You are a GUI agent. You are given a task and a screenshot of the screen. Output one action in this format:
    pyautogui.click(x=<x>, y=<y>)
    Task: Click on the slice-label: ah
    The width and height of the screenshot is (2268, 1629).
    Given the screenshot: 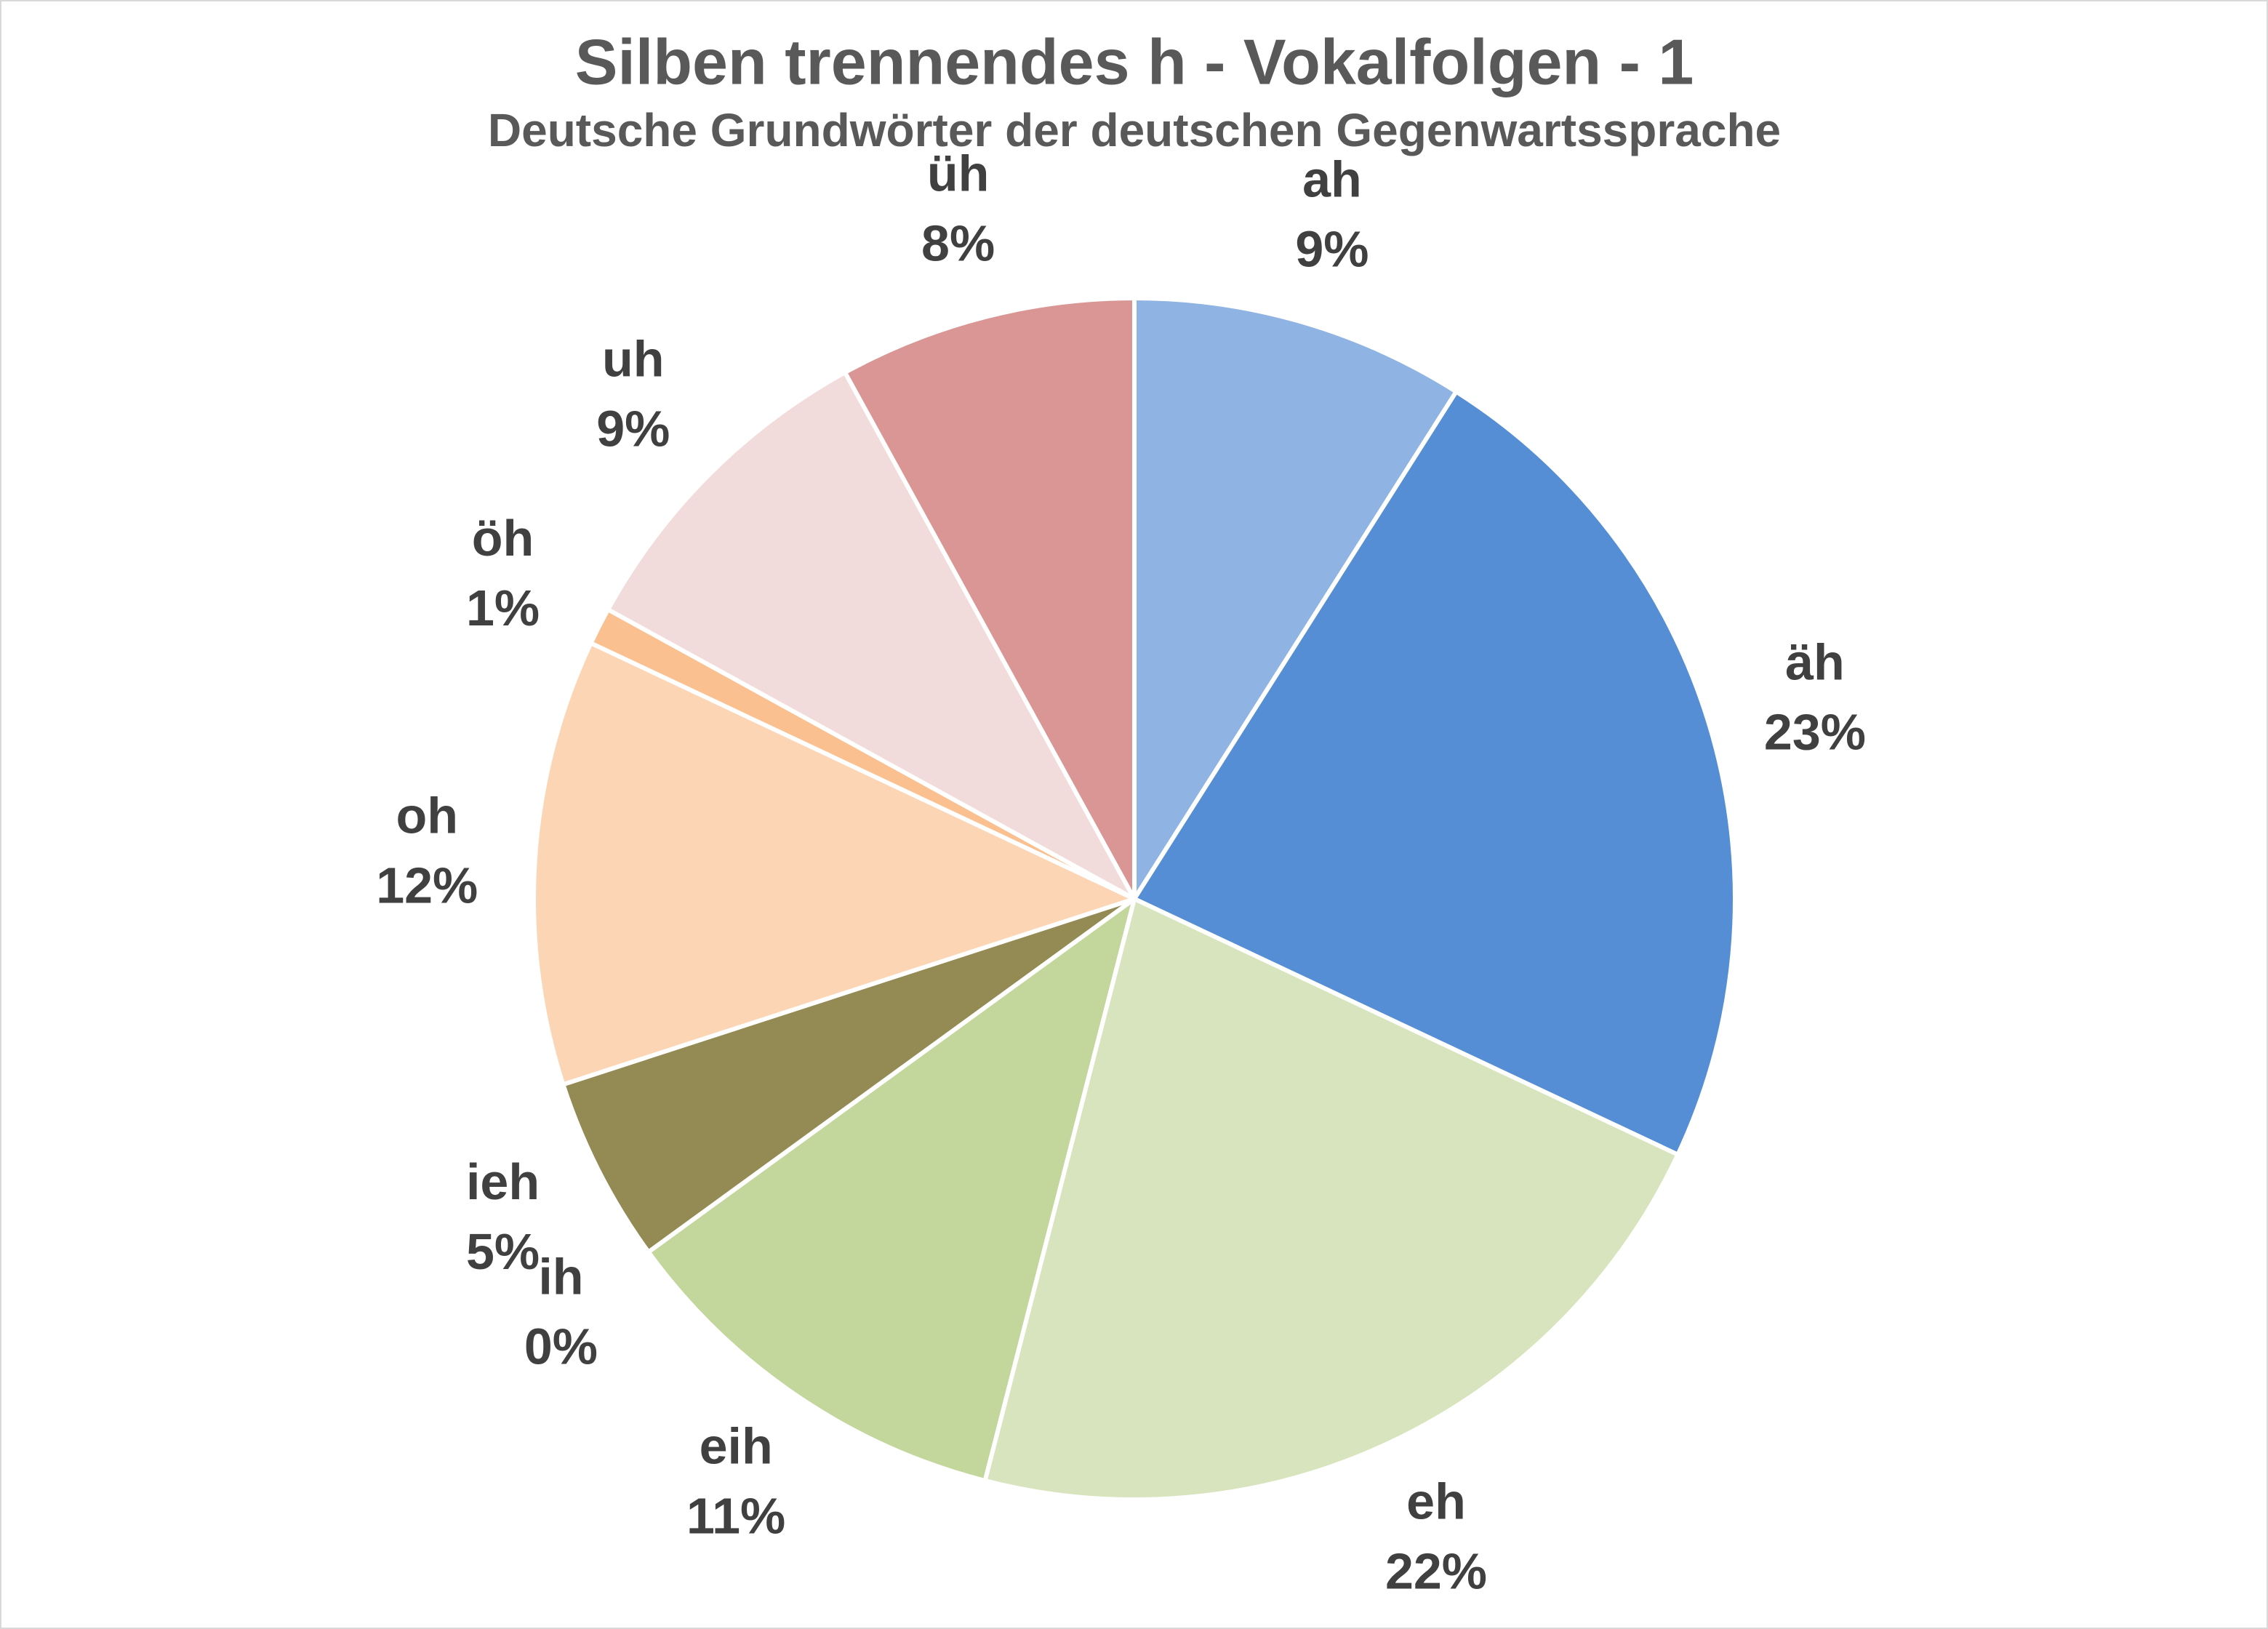 What is the action you would take?
    pyautogui.click(x=1332, y=180)
    